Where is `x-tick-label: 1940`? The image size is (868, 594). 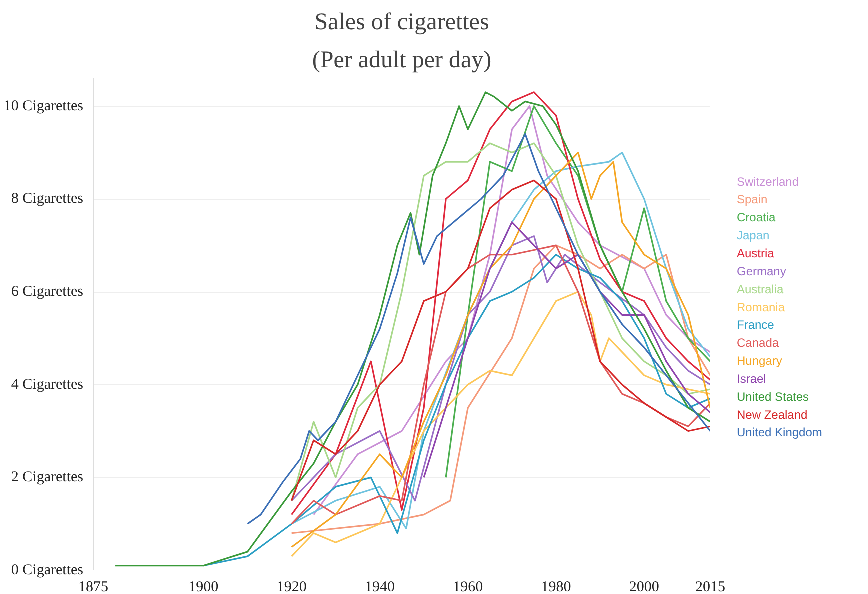 x-tick-label: 1940 is located at coordinates (379, 587).